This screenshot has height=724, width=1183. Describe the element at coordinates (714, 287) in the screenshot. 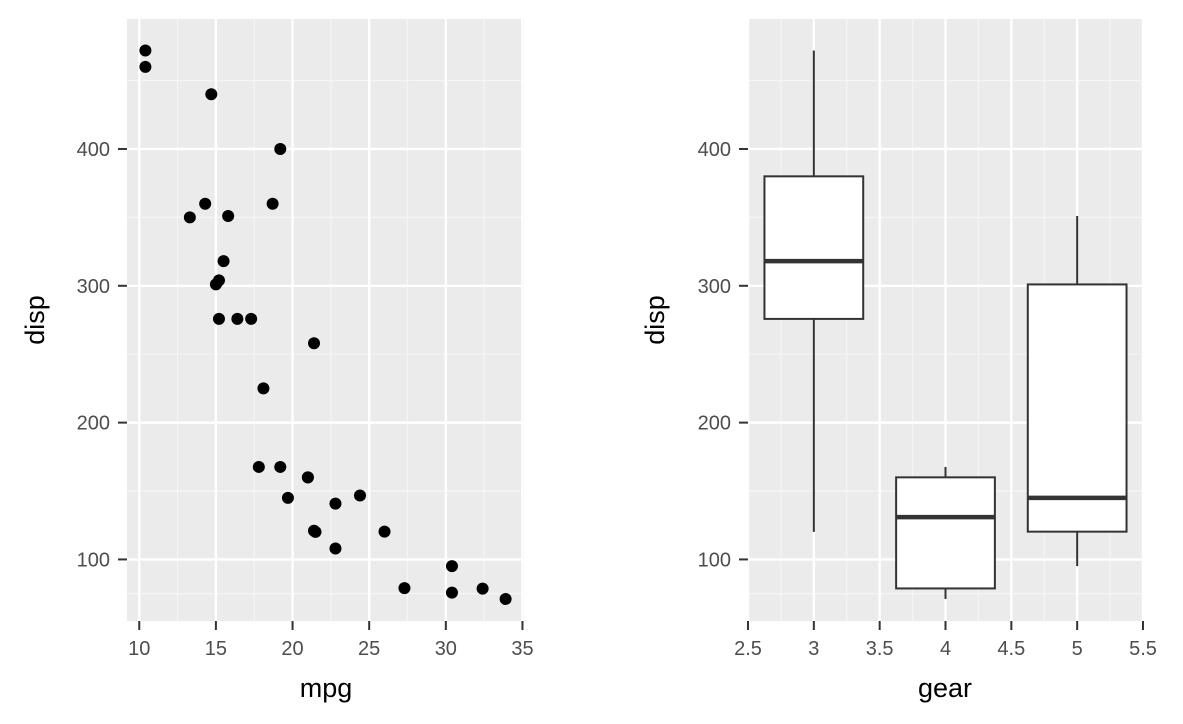

I see `box-y-tick-label: 300` at that location.